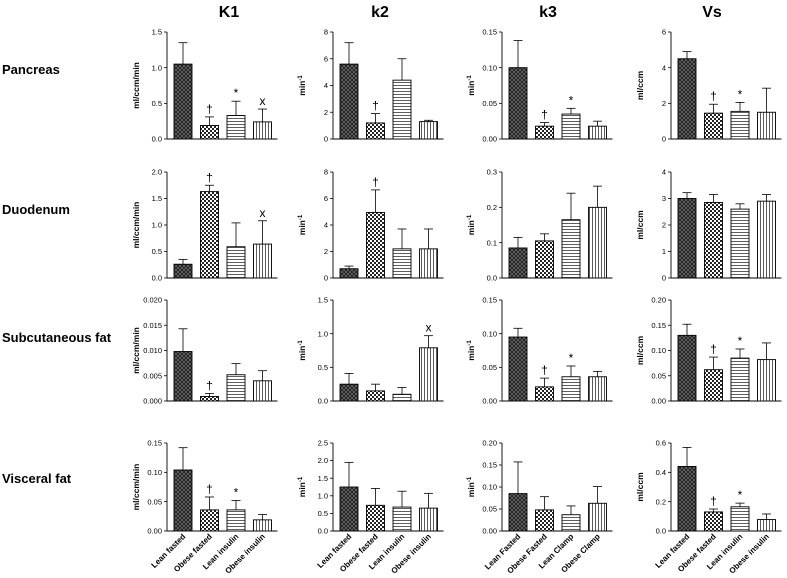  What do you see at coordinates (152, 350) in the screenshot?
I see `y-tick-label: 0.010` at bounding box center [152, 350].